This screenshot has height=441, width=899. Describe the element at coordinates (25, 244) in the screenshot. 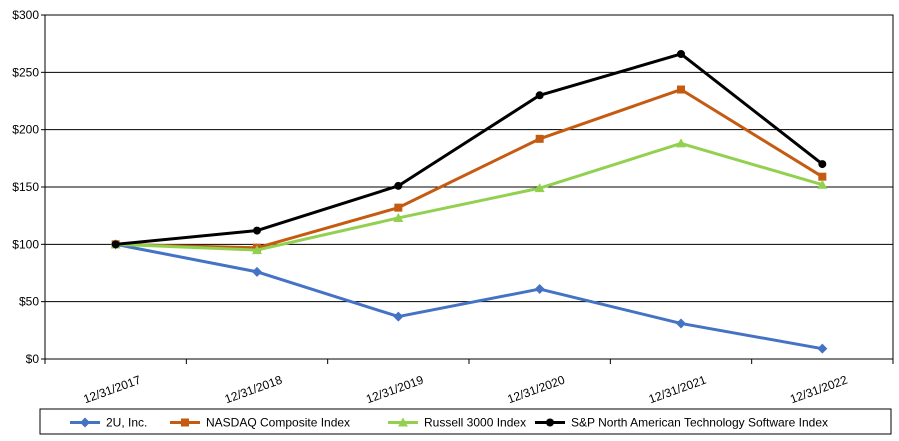

I see `y-tick-label: $100` at that location.